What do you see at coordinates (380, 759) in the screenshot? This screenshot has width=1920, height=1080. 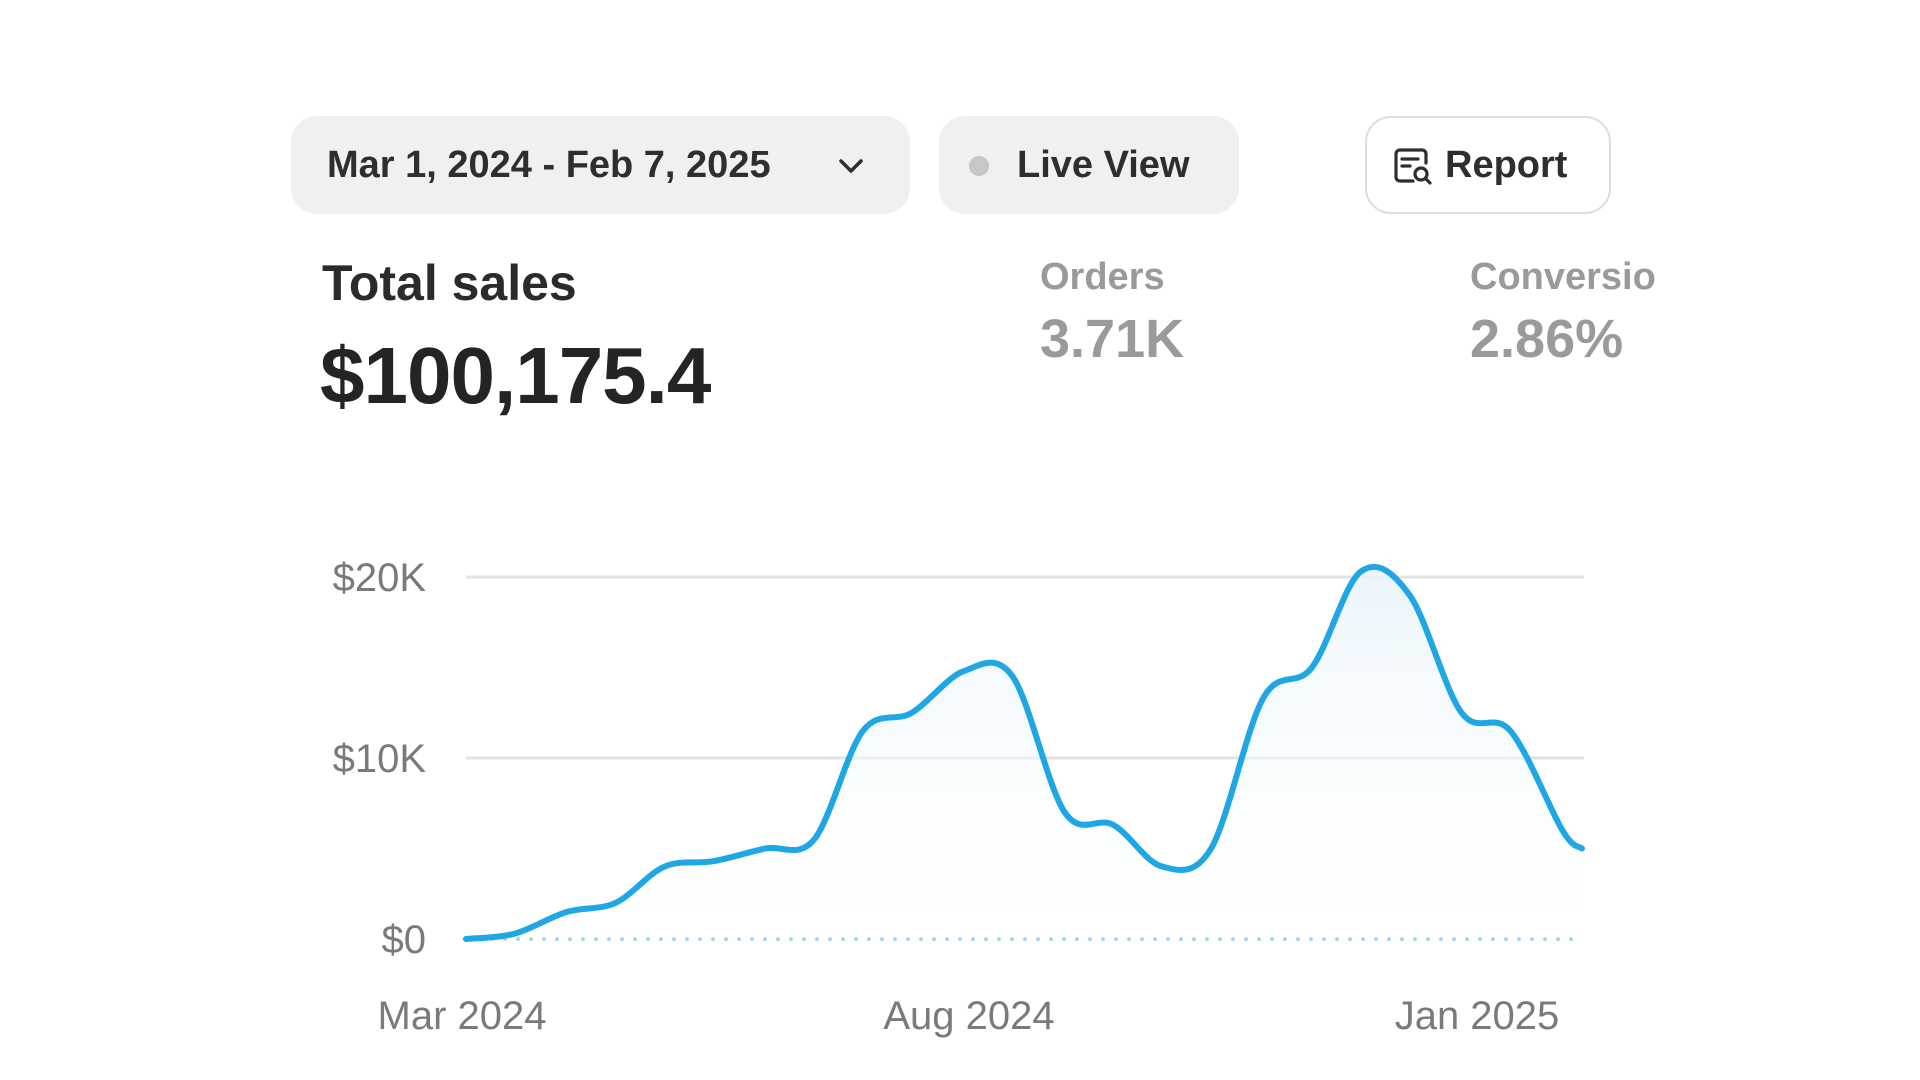 I see `y-tick-label: $10K` at bounding box center [380, 759].